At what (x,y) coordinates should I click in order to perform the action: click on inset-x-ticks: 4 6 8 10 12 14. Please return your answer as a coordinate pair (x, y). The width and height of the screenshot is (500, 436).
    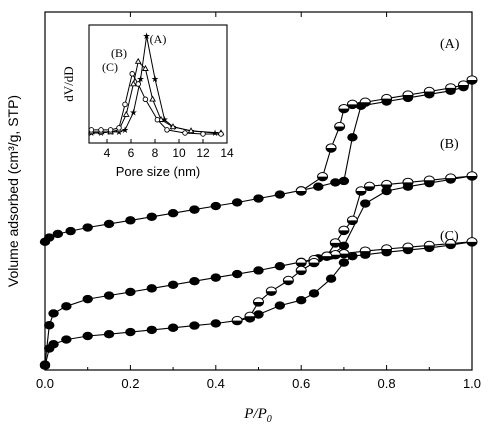
    Looking at the image, I should click on (169, 149).